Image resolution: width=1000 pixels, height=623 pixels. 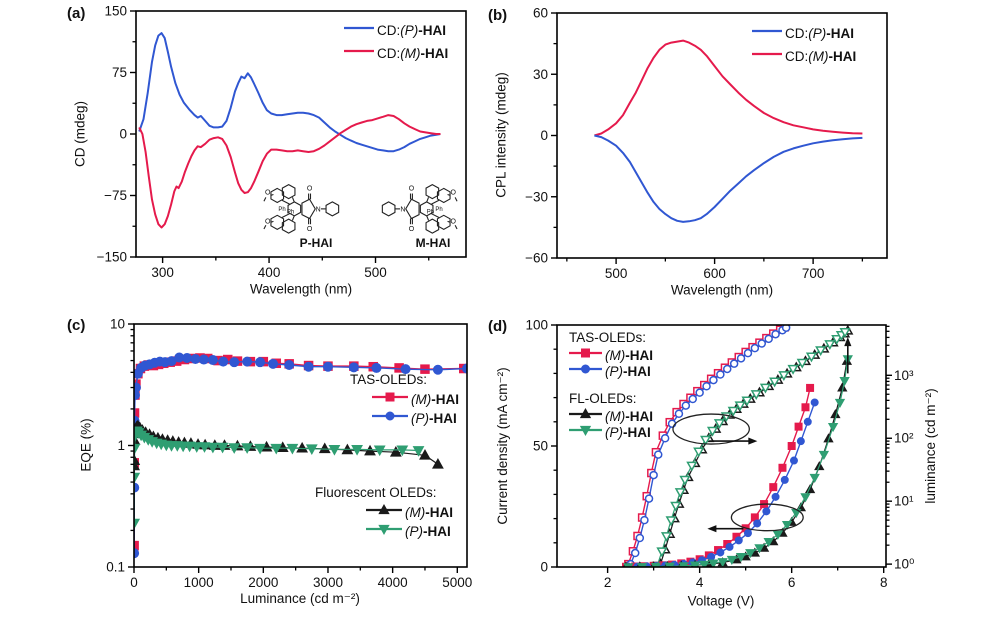 I want to click on tick-label: 1000, so click(x=199, y=582).